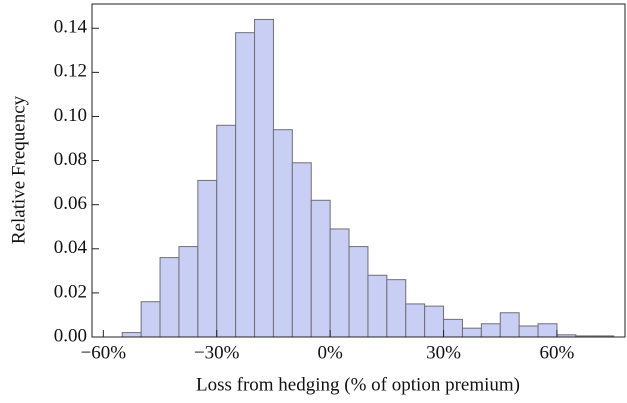 The width and height of the screenshot is (627, 403). Describe the element at coordinates (70, 203) in the screenshot. I see `y-tick-label: 0.06` at that location.